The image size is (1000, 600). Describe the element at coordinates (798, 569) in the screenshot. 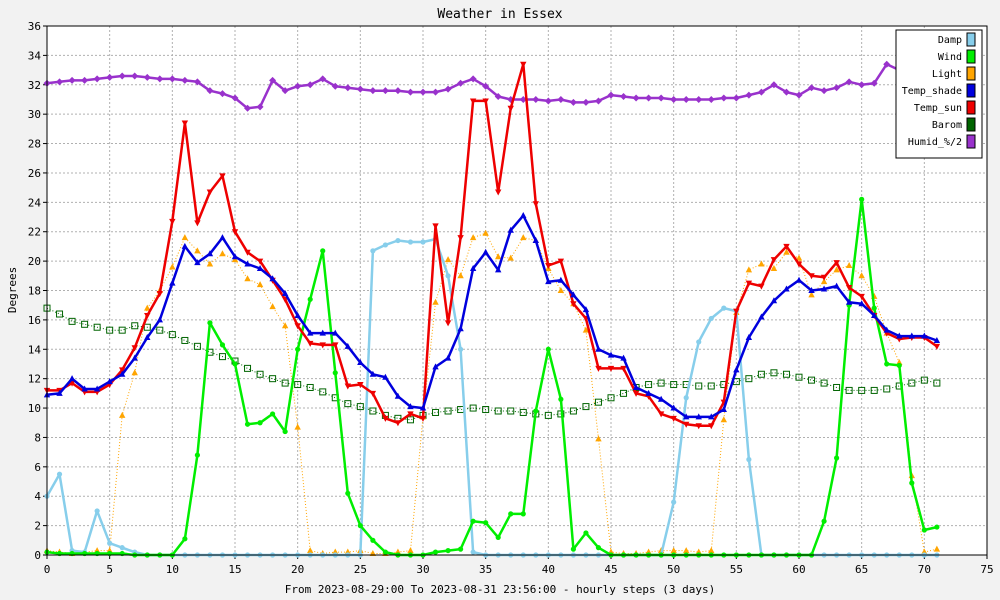

I see `x-tick-label: 60` at that location.